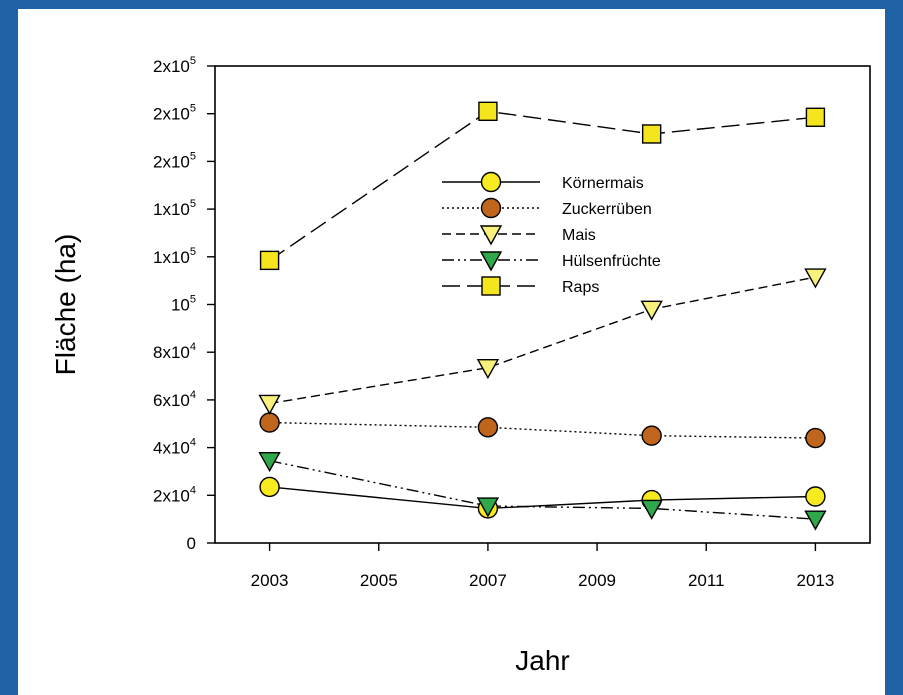 The image size is (903, 695). What do you see at coordinates (579, 235) in the screenshot?
I see `legend-label-mais: Mais` at bounding box center [579, 235].